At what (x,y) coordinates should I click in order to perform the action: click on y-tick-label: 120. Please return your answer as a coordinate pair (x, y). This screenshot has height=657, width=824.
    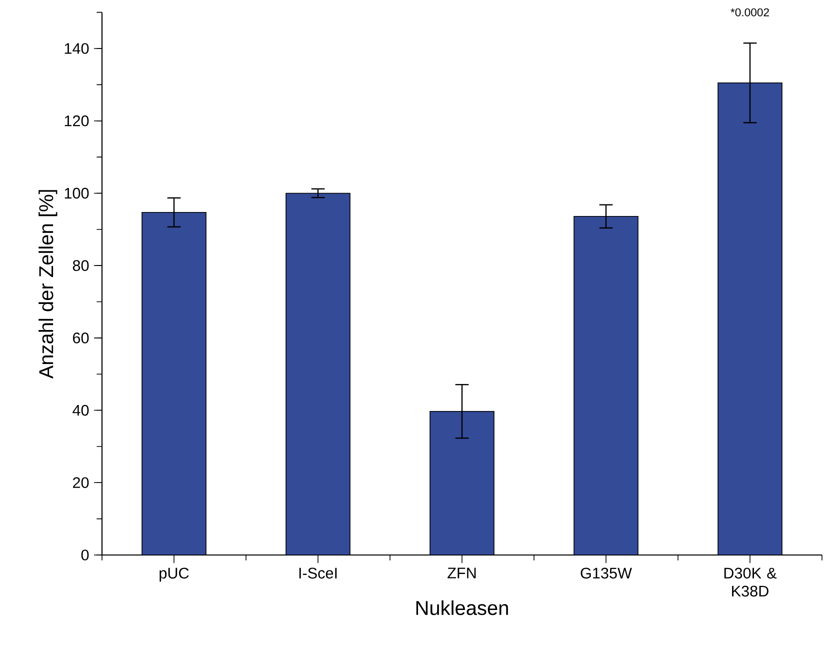
    Looking at the image, I should click on (76, 120).